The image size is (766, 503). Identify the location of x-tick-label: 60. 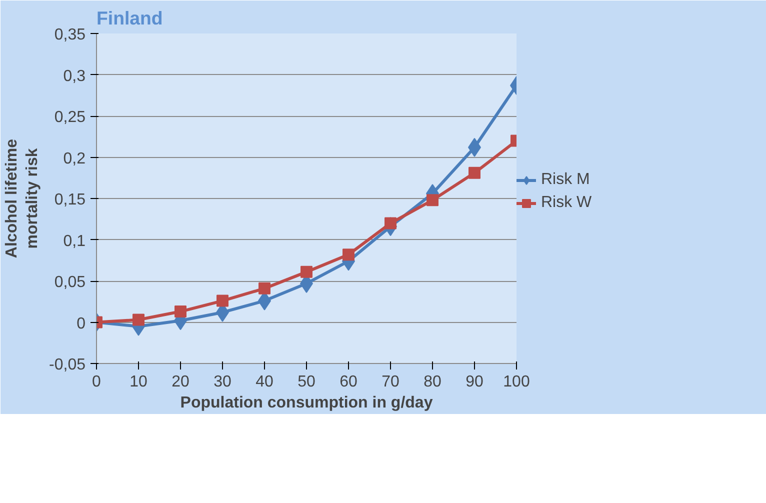
(349, 382).